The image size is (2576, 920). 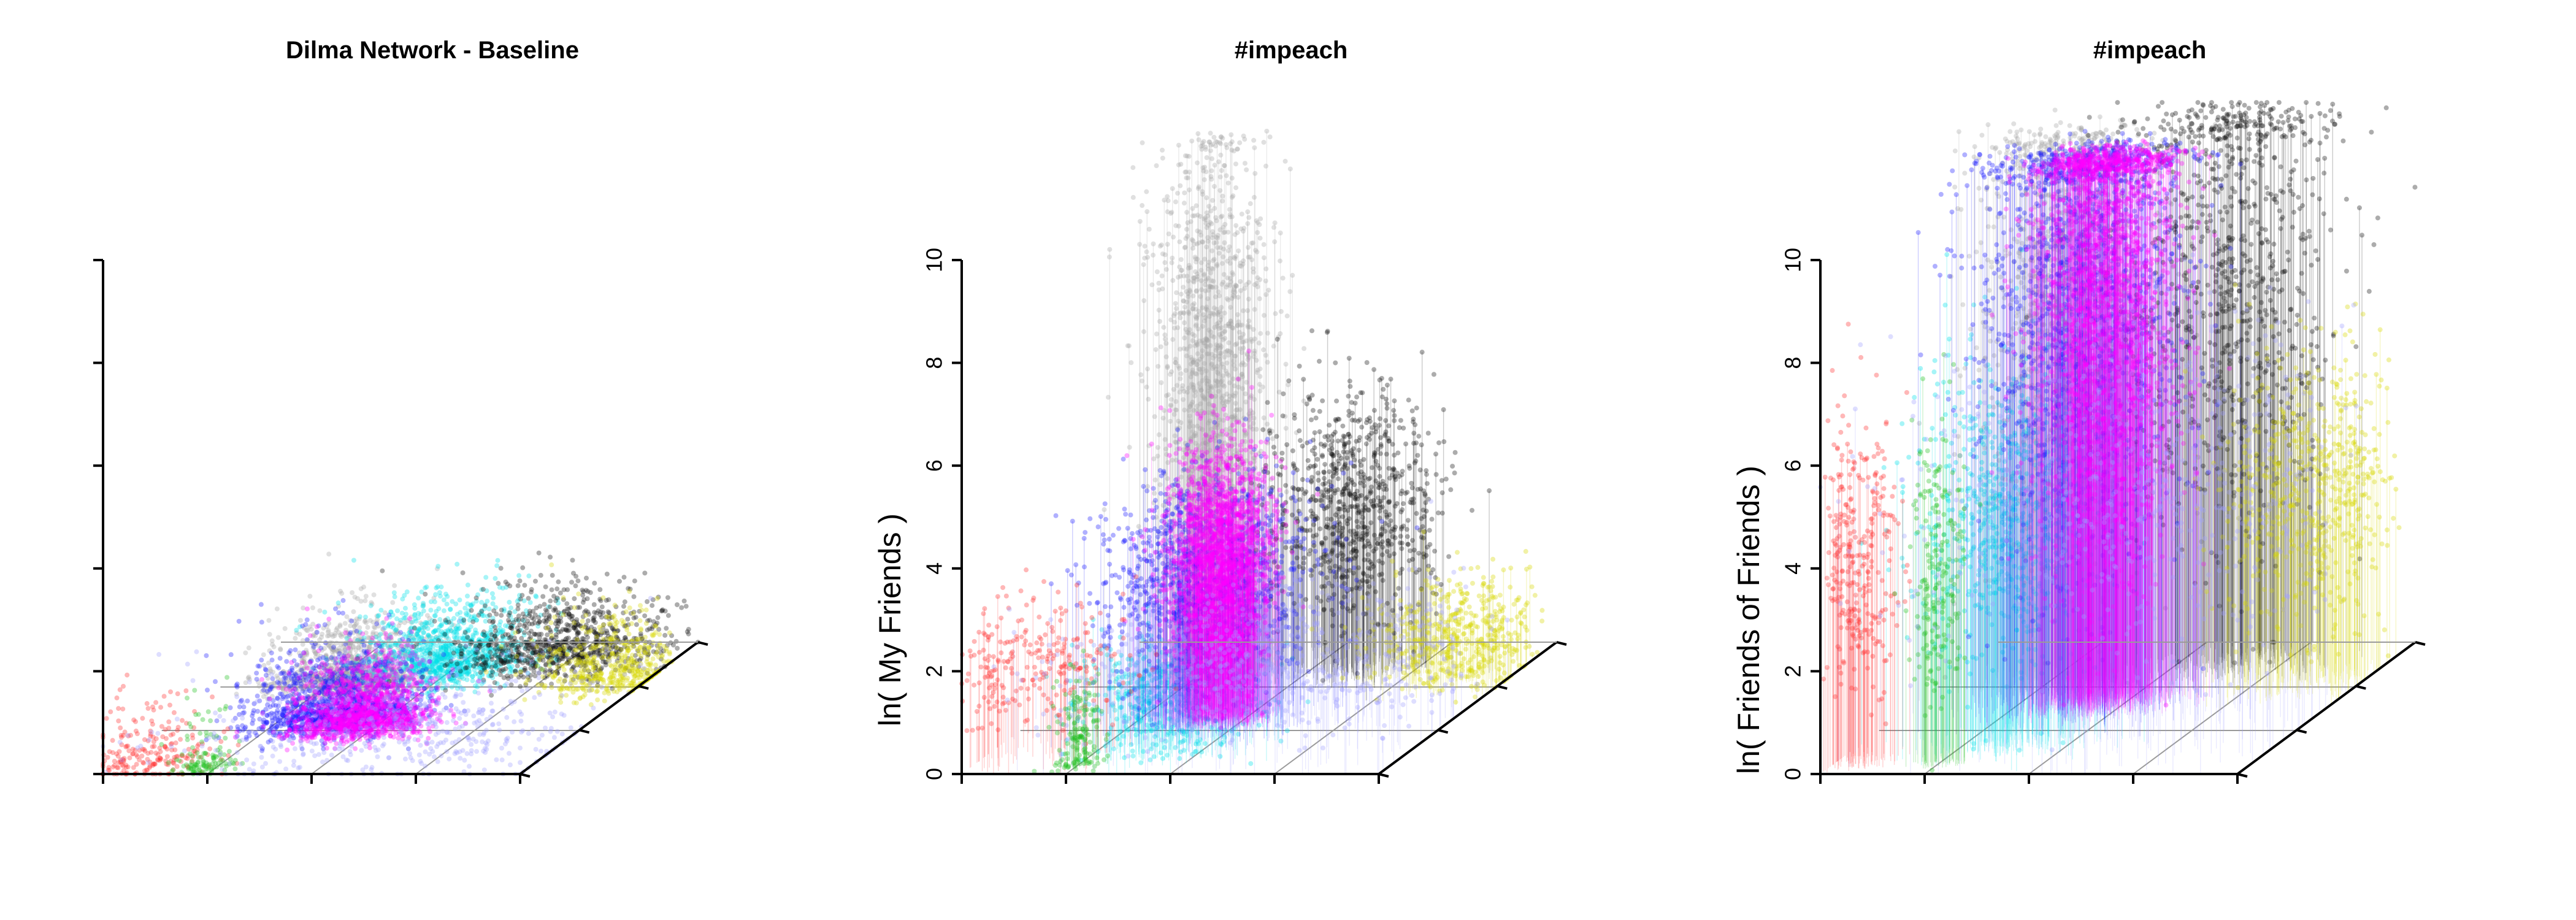 What do you see at coordinates (432, 50) in the screenshot?
I see `panel-title: Dilma Network - Baseline` at bounding box center [432, 50].